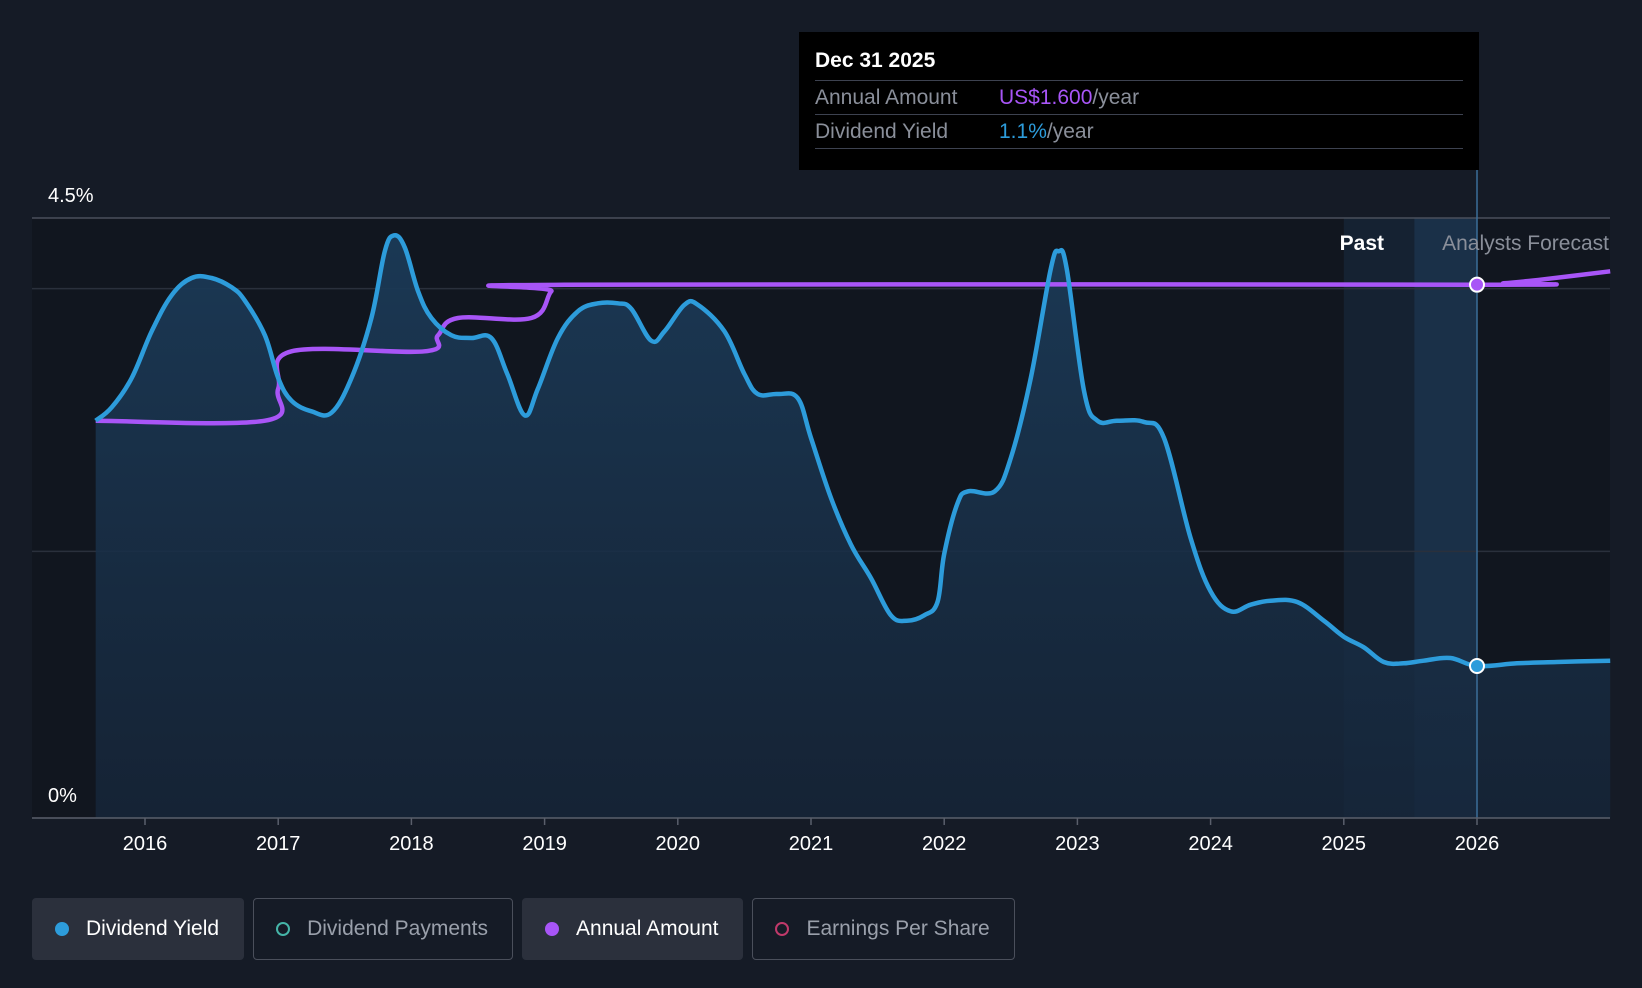  I want to click on dividend-yield-marker, so click(1477, 666).